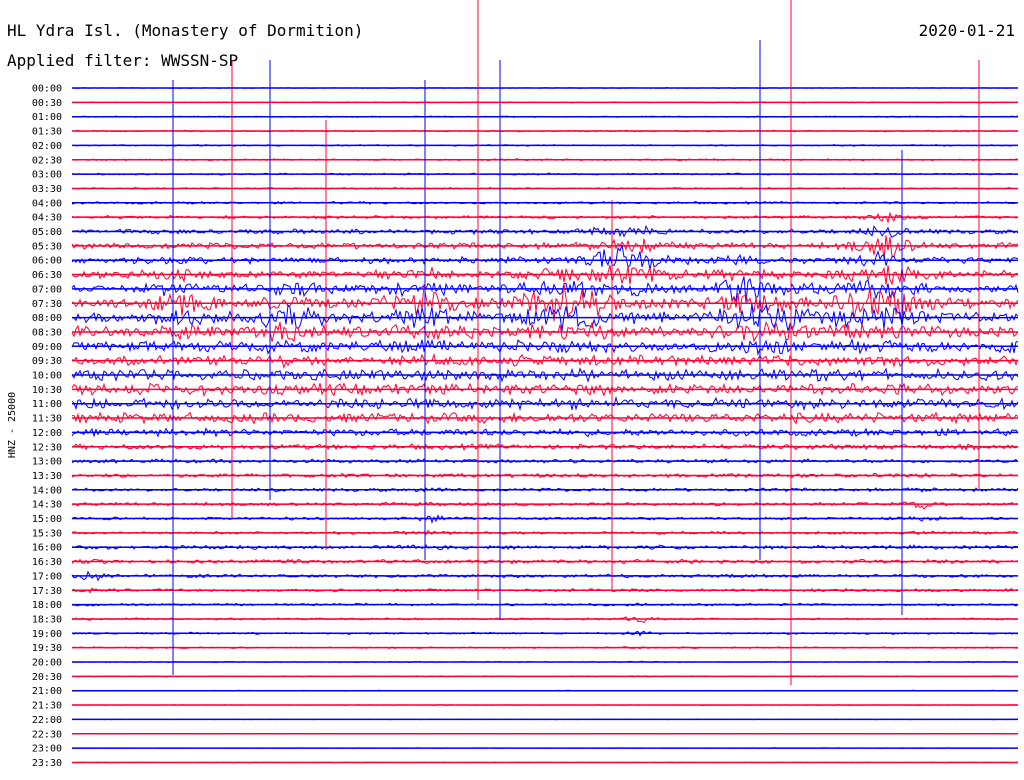 This screenshot has width=1024, height=780. I want to click on time-label: 14:00, so click(47, 490).